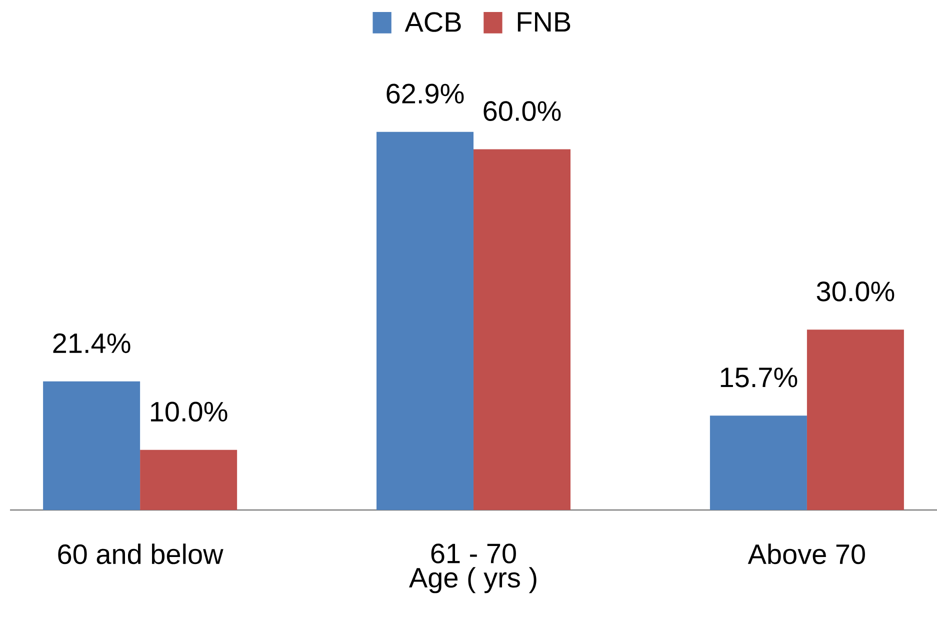 This screenshot has height=627, width=937. I want to click on data-label: 30.0%, so click(855, 292).